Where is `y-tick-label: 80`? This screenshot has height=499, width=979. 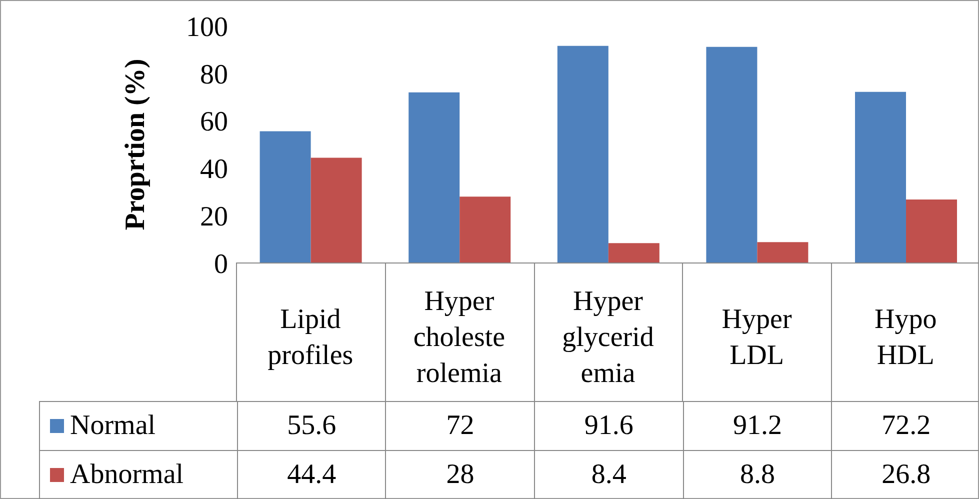
y-tick-label: 80 is located at coordinates (214, 74).